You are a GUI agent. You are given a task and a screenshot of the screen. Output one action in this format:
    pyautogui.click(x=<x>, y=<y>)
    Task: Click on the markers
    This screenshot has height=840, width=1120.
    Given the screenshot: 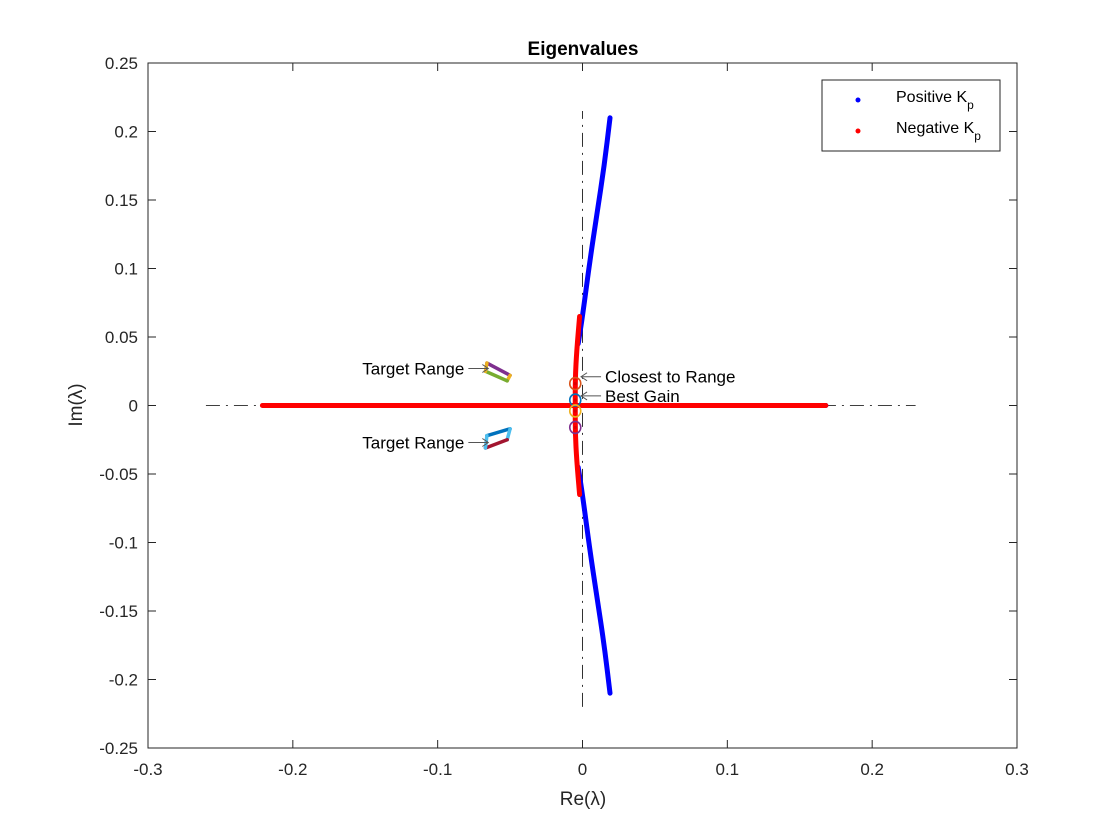 What is the action you would take?
    pyautogui.click(x=575, y=405)
    